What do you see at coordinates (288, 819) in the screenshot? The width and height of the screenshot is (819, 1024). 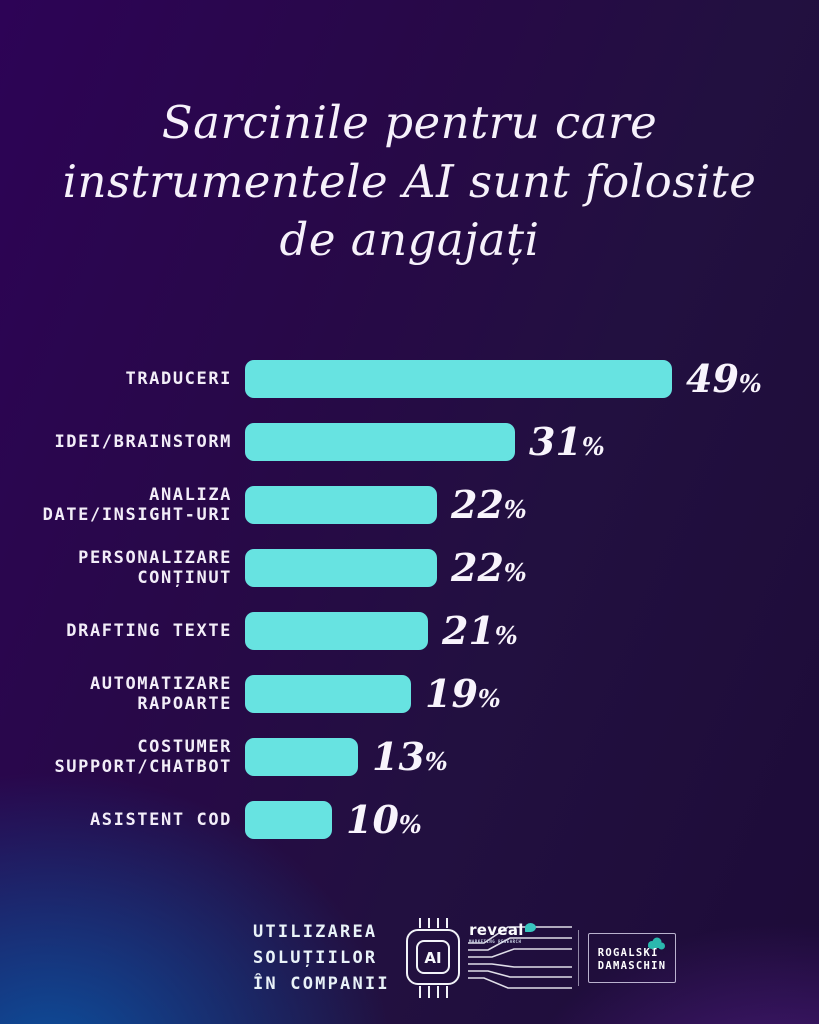 I see `bar-asistent-cod` at bounding box center [288, 819].